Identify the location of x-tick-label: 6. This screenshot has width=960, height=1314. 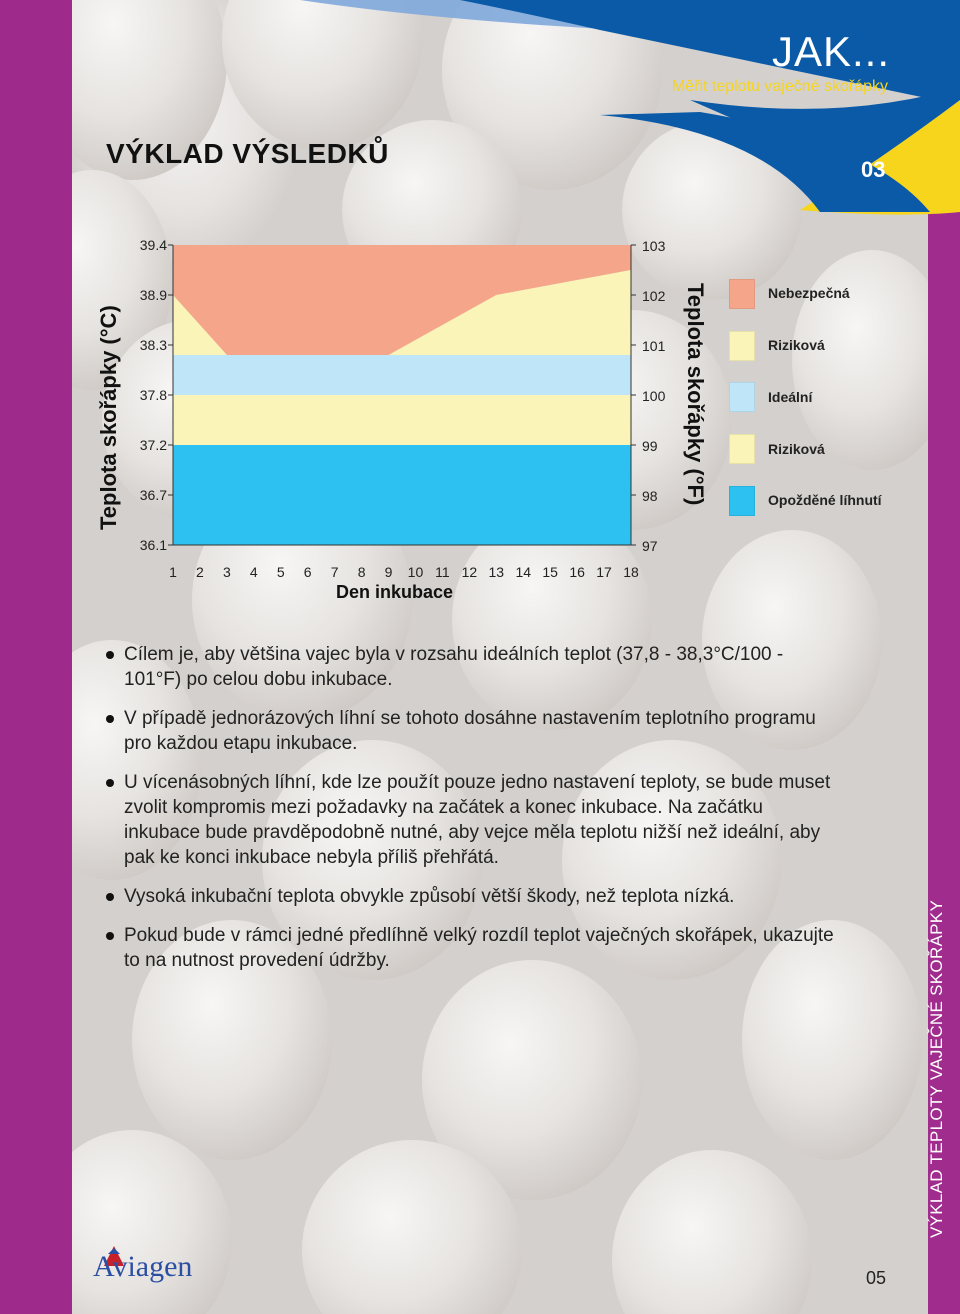
(308, 572).